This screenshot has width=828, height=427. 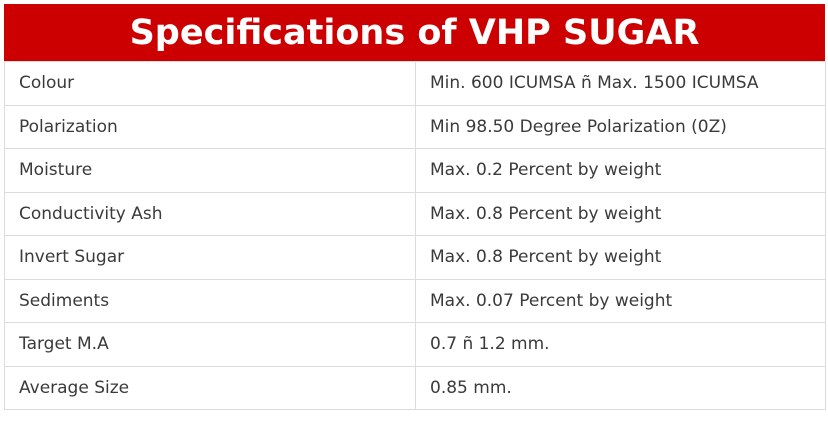 What do you see at coordinates (210, 344) in the screenshot?
I see `spec-label: Target M.A` at bounding box center [210, 344].